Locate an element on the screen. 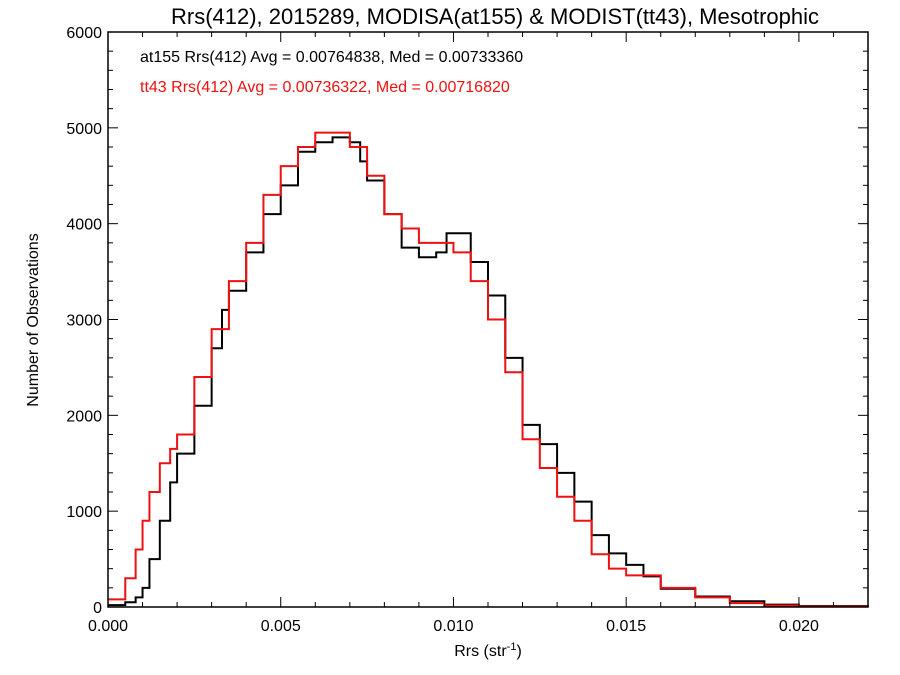  y-tick-label: 3000 is located at coordinates (84, 321).